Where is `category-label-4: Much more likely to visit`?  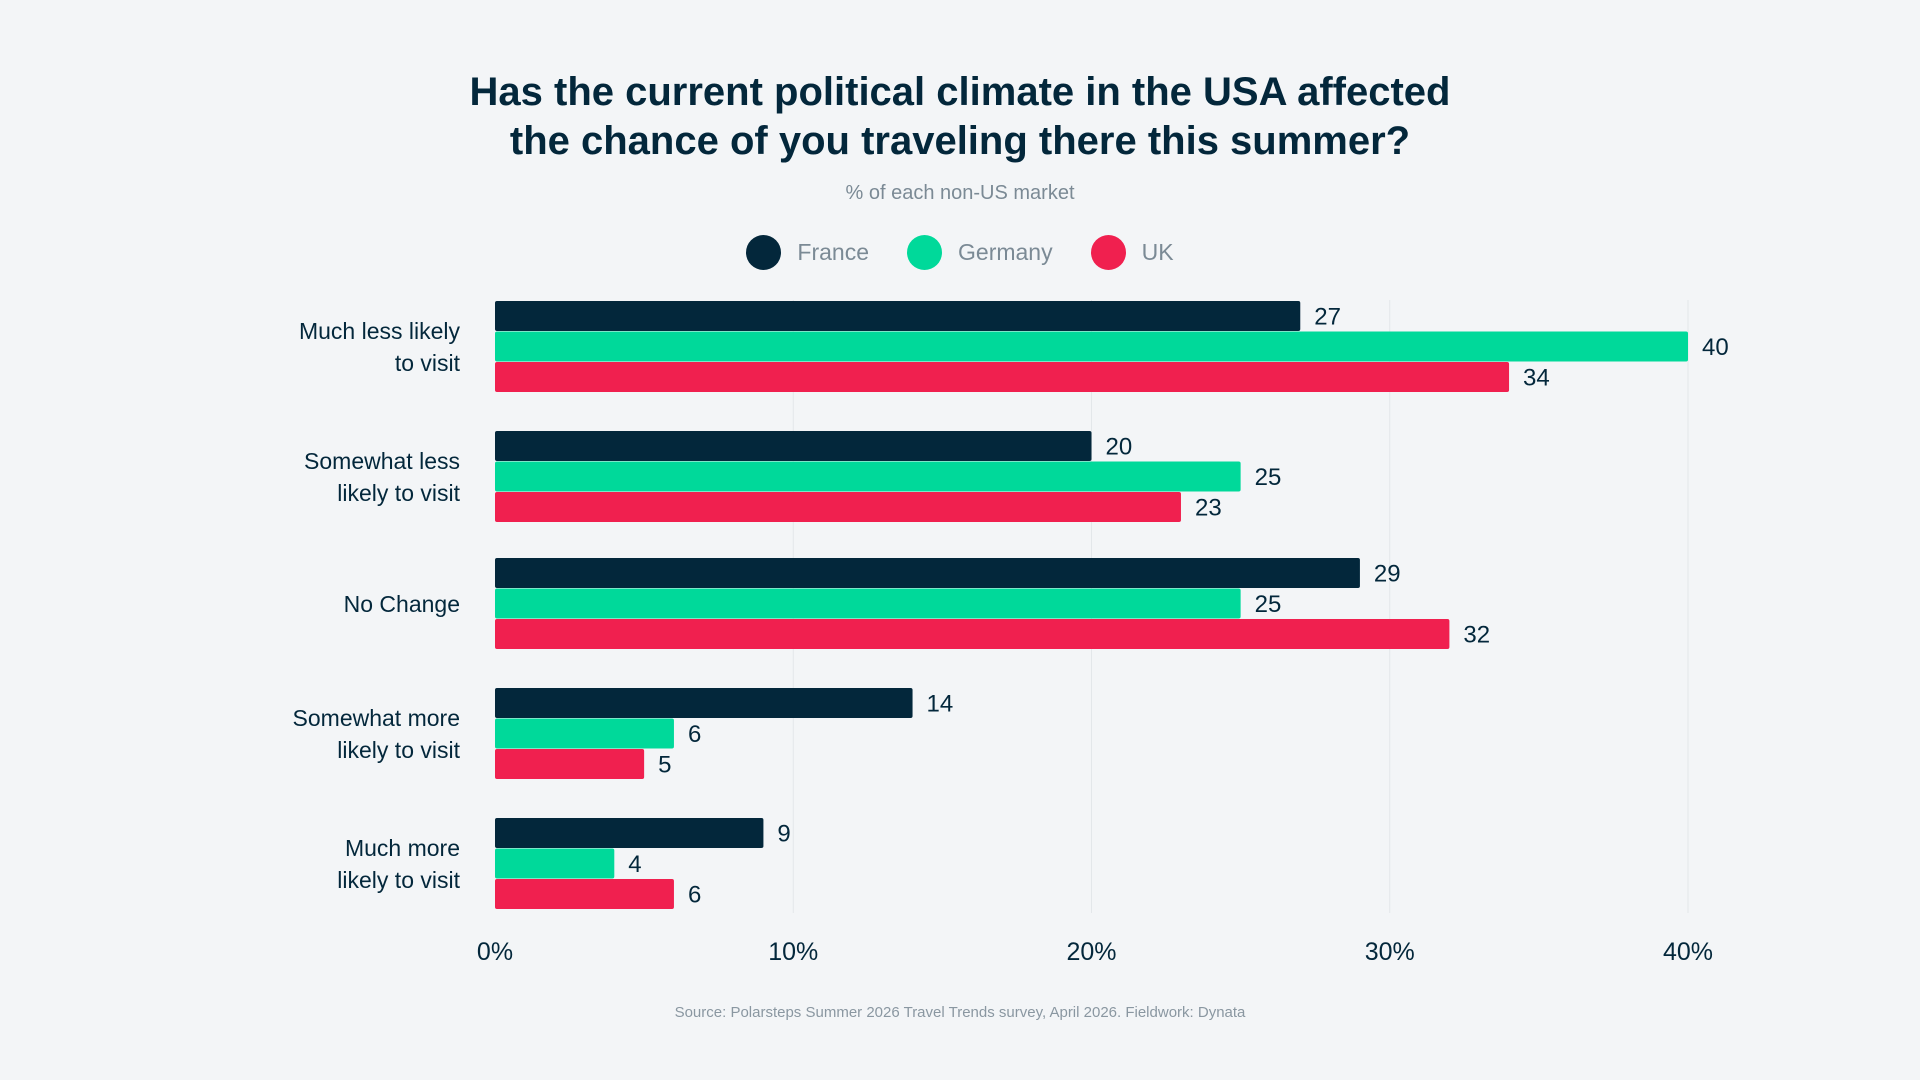
category-label-4: Much more likely to visit is located at coordinates (398, 864).